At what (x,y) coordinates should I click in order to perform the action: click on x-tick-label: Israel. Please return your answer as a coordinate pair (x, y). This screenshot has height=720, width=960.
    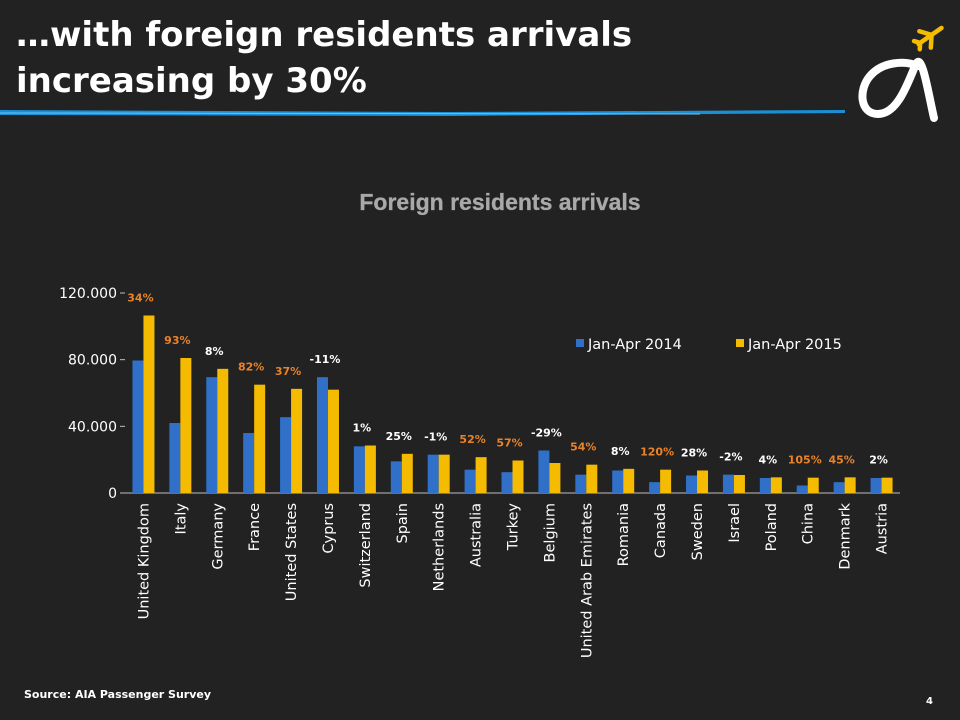
    Looking at the image, I should click on (735, 523).